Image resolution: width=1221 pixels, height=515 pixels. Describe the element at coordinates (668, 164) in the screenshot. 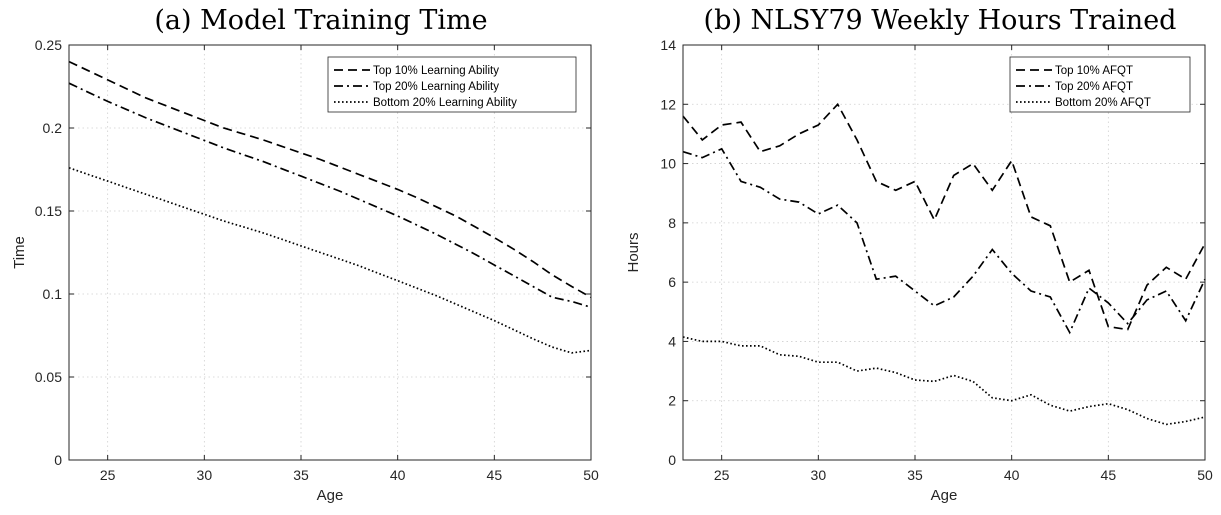

I see `y-tick-label: 10` at that location.